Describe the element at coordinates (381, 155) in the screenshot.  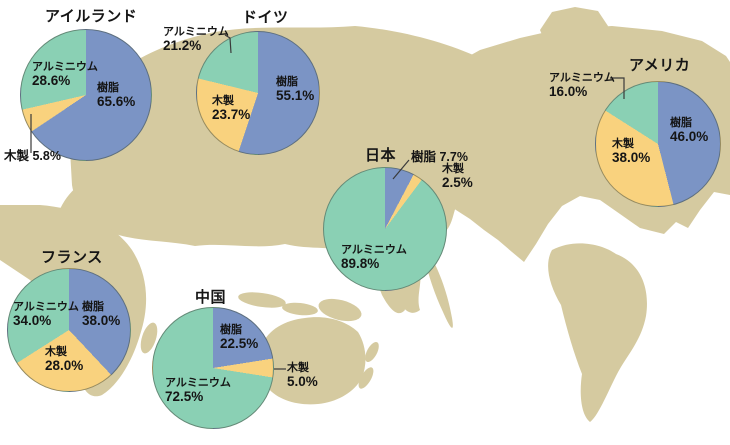
I see `country-title-japan: 日本` at that location.